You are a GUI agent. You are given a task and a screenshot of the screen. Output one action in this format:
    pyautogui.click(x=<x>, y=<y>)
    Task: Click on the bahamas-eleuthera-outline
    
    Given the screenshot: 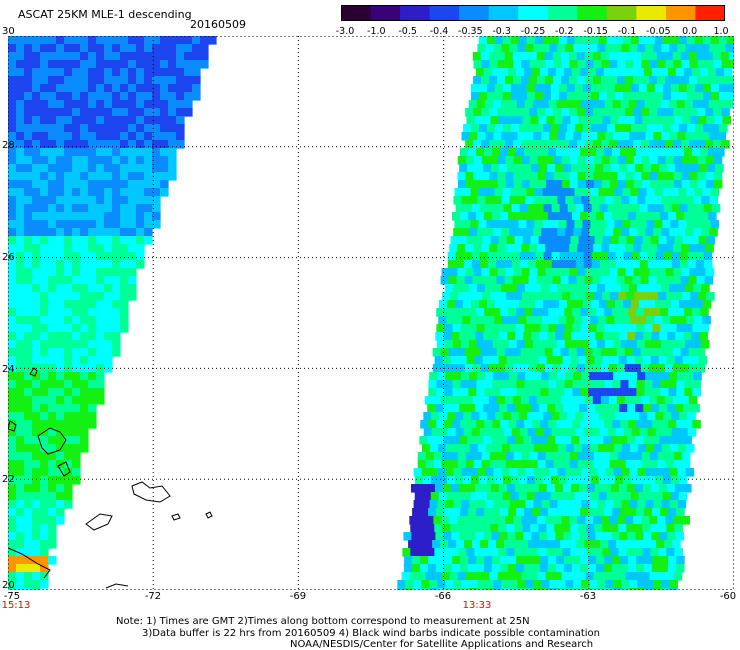 What is the action you would take?
    pyautogui.click(x=52, y=441)
    